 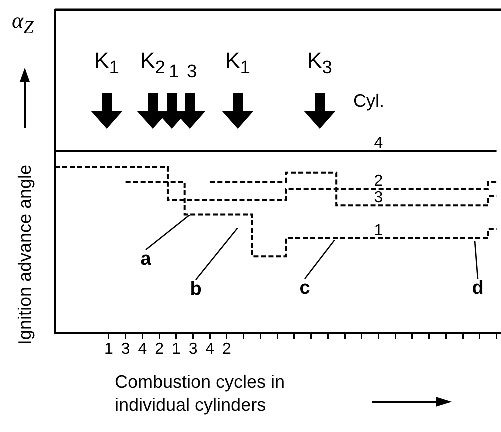 What do you see at coordinates (379, 231) in the screenshot?
I see `series-label: 1` at bounding box center [379, 231].